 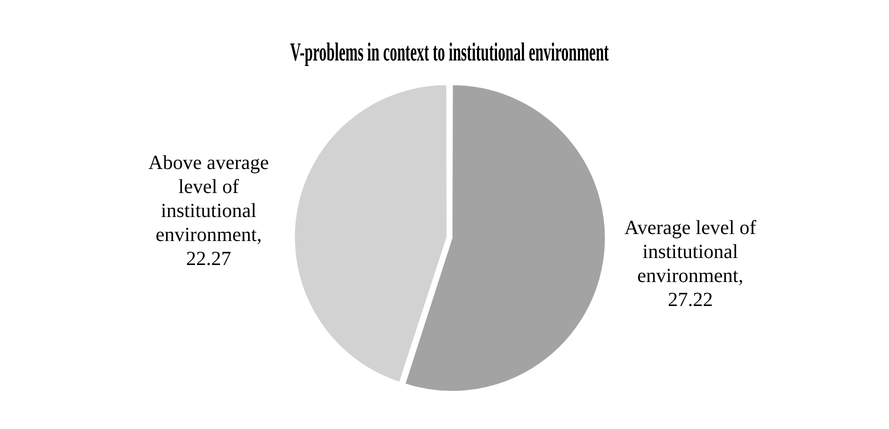 I want to click on data-label: Above average level of institutional environment, 22.27, so click(x=208, y=211).